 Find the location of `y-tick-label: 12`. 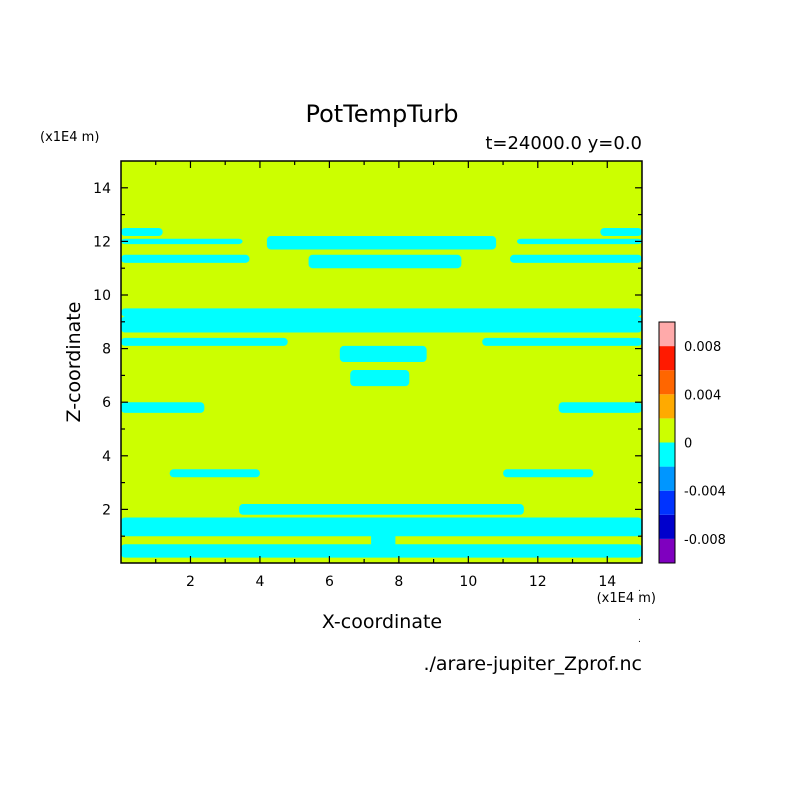

y-tick-label: 12 is located at coordinates (102, 242).